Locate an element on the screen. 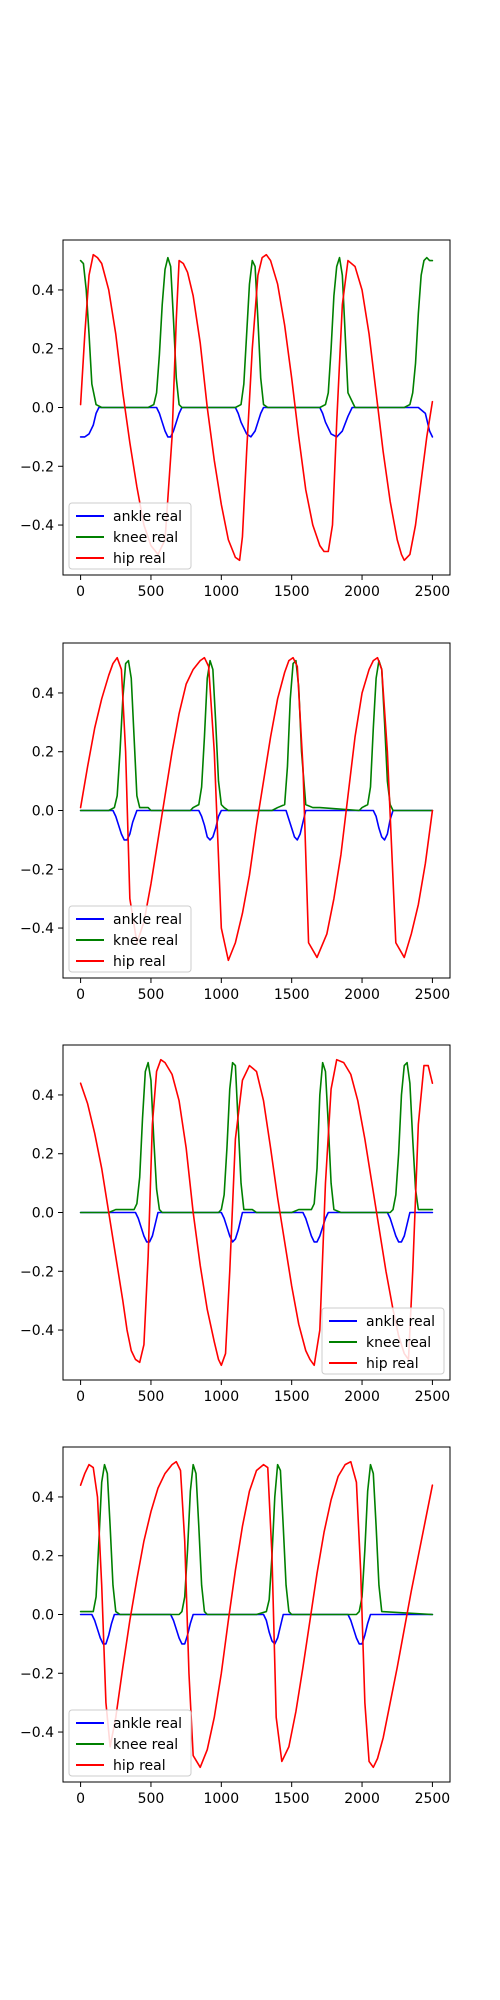  chart-2-legend-box is located at coordinates (130, 939).